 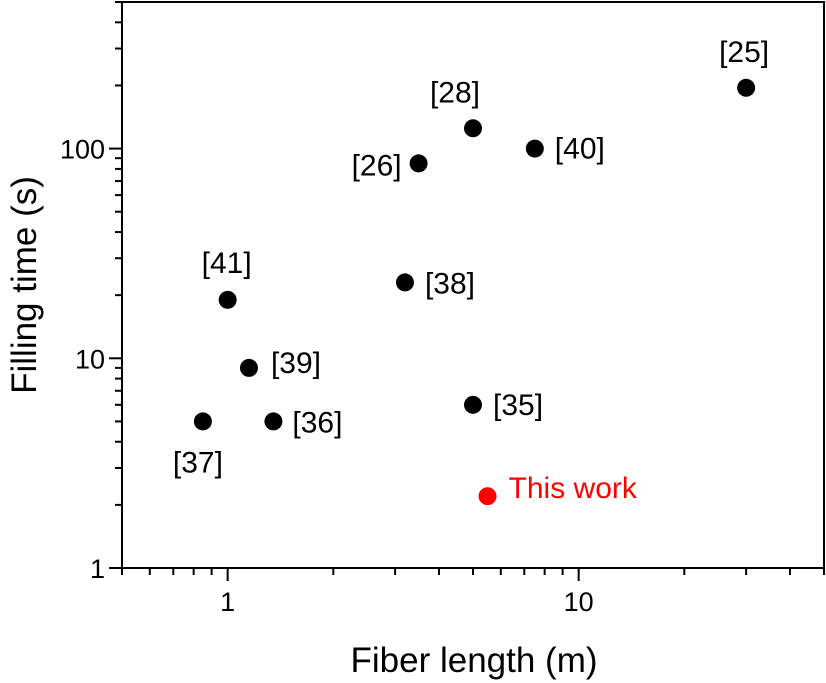 I want to click on x-tick-label: 10, so click(x=579, y=602).